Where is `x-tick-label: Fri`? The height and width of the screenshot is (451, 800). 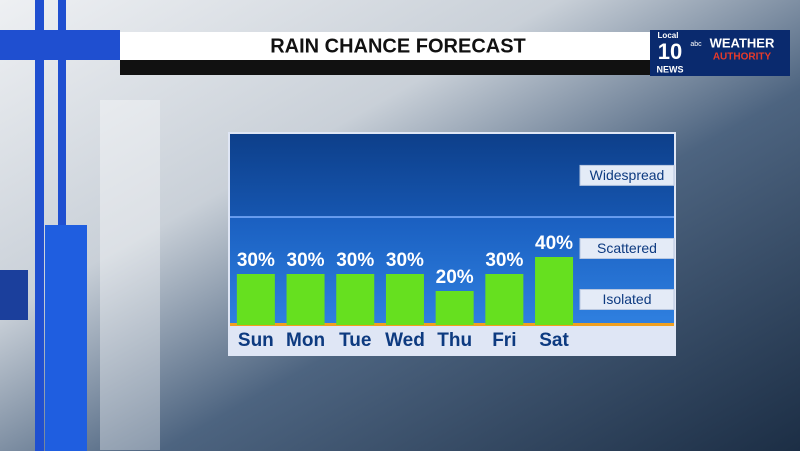 x-tick-label: Fri is located at coordinates (504, 340).